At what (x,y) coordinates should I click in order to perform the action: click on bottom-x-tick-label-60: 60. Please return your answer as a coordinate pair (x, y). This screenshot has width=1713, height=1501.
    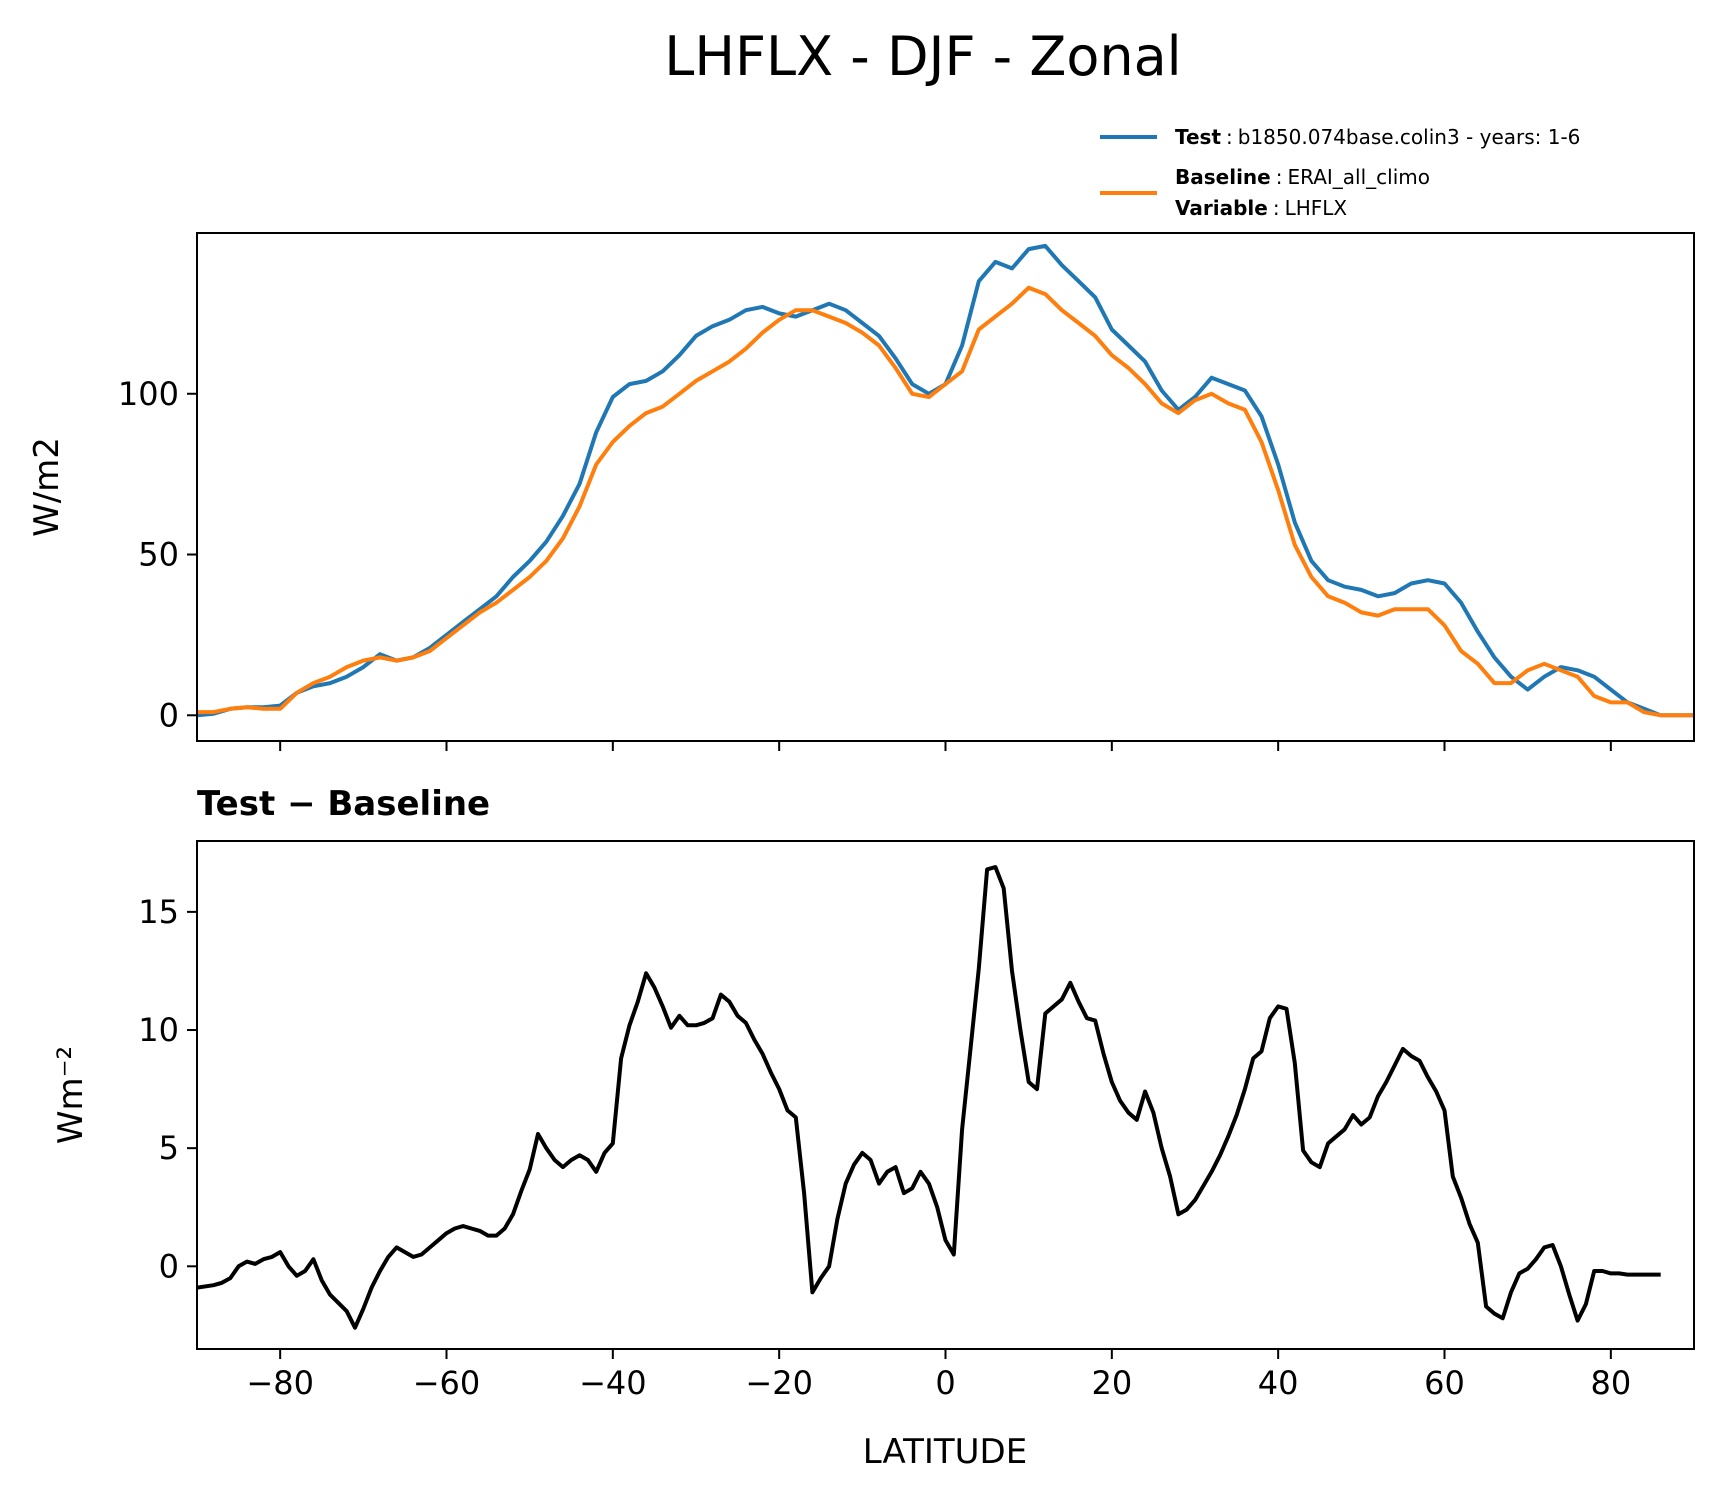
    Looking at the image, I should click on (1444, 1383).